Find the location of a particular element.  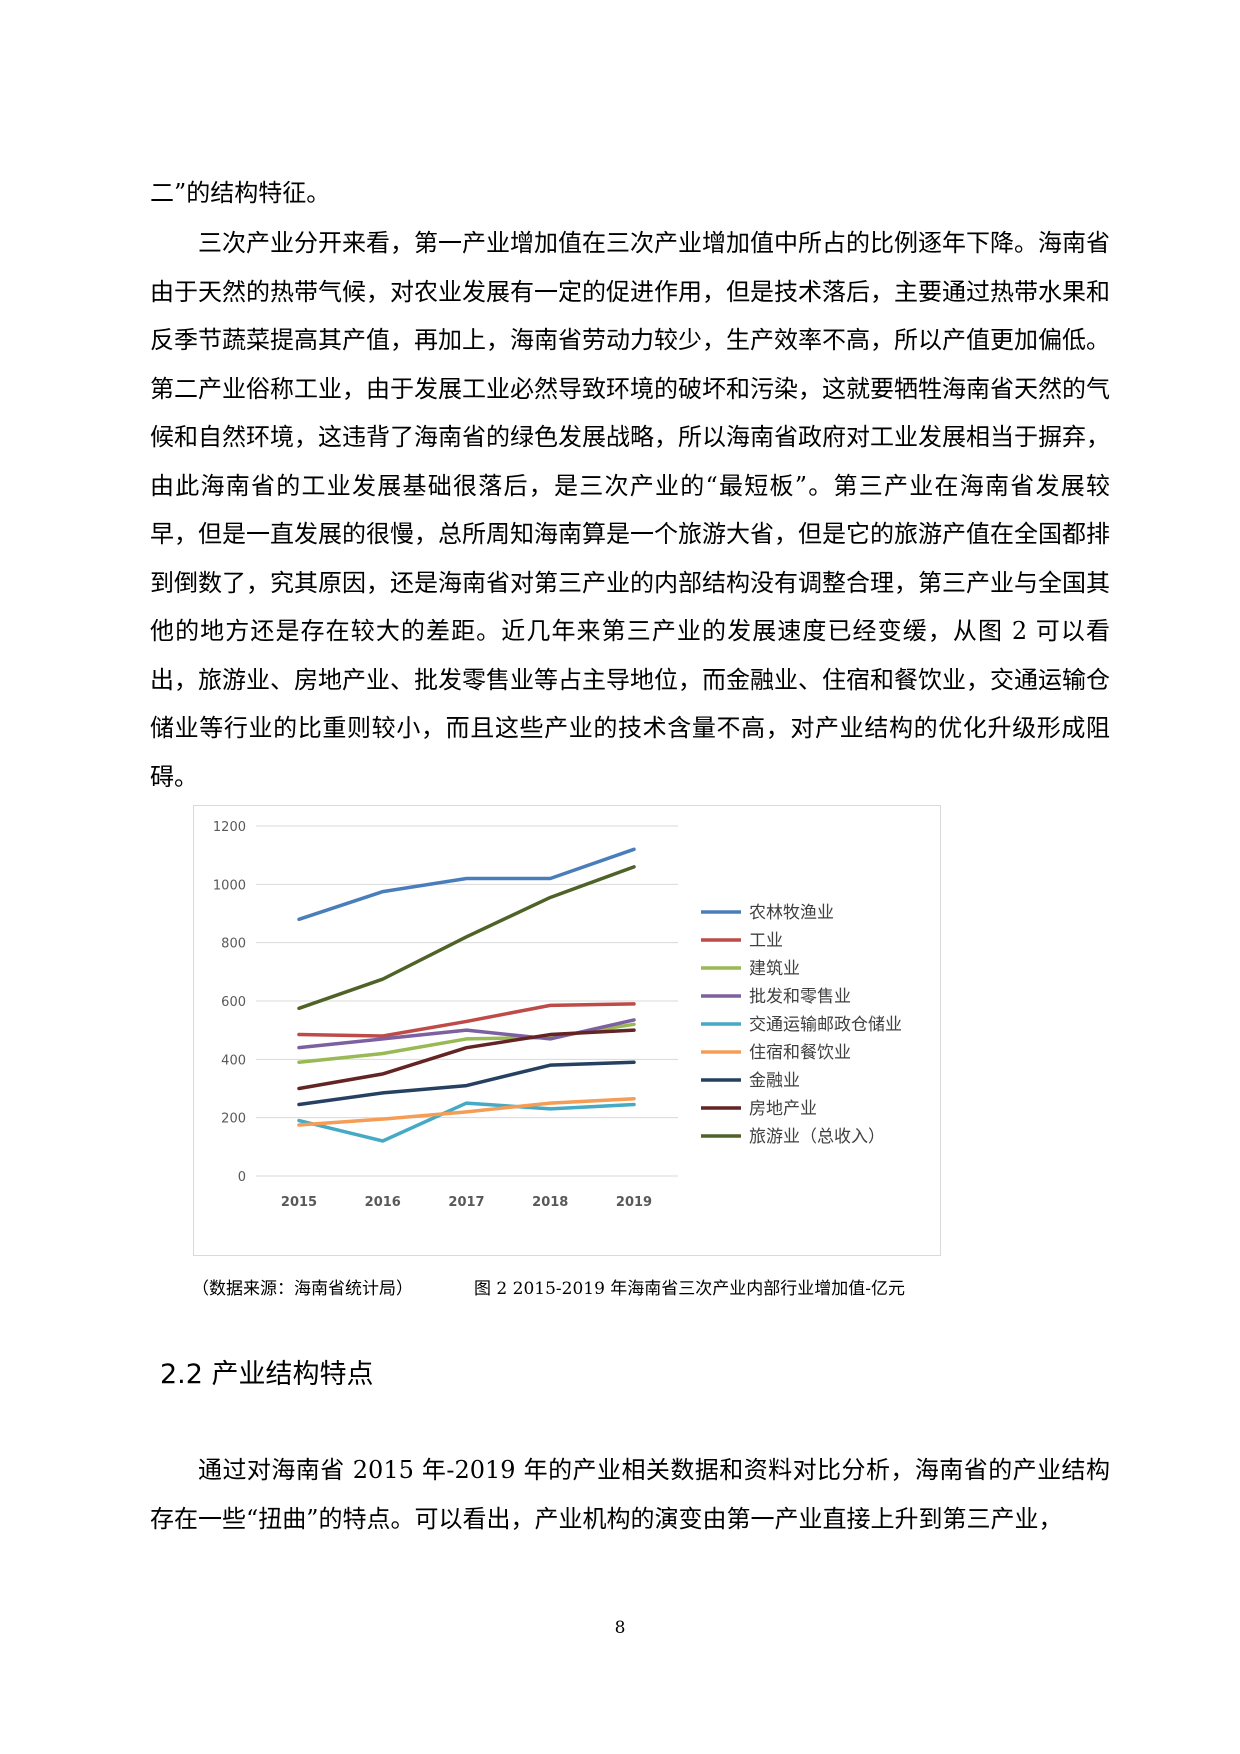

page-number: 8 is located at coordinates (620, 1628).